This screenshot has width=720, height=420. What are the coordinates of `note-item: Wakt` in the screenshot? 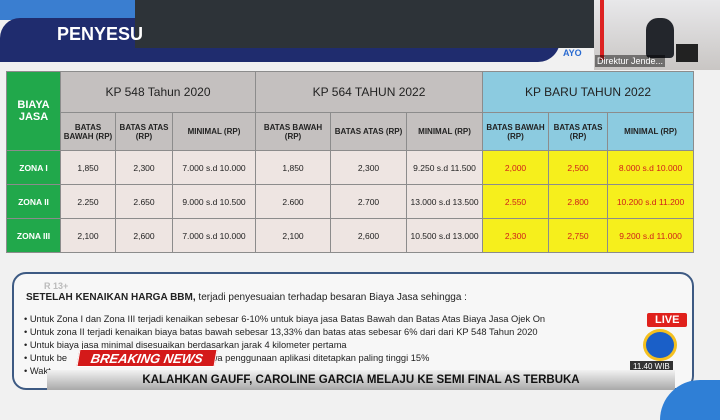 It's located at (284, 372).